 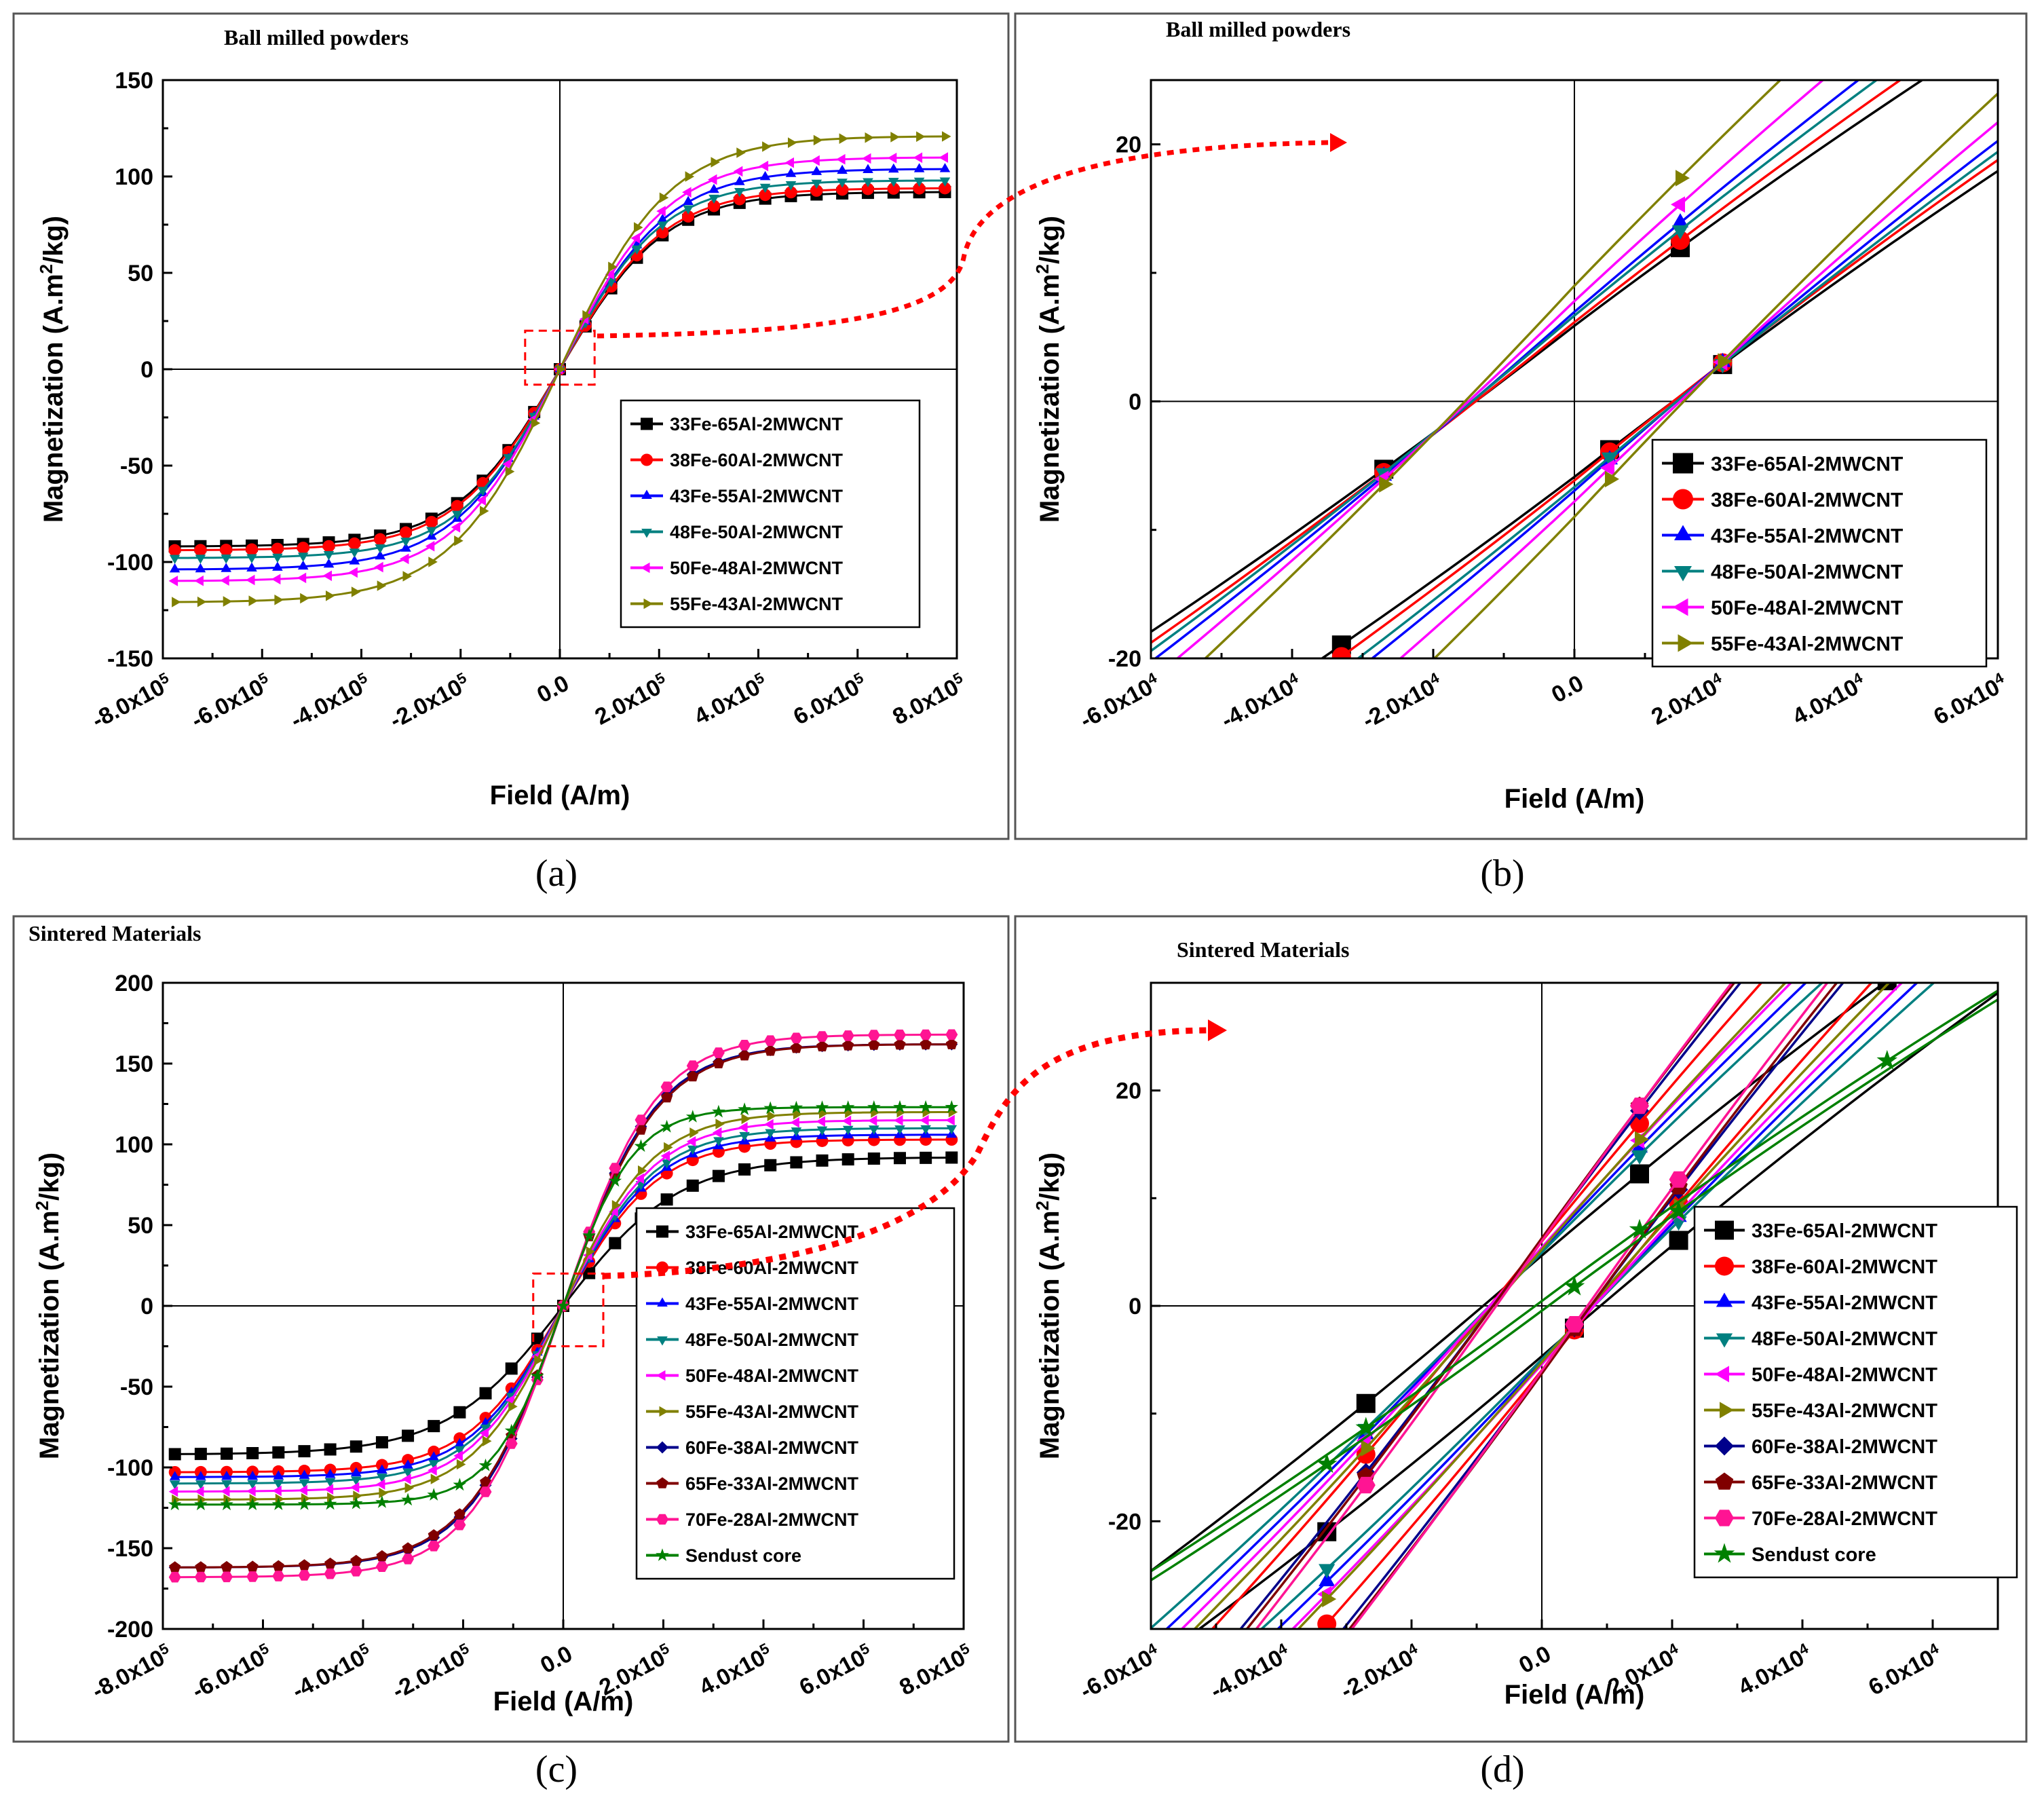 I want to click on legend-item: 48Fe-50Al-2MWCNT, so click(x=1820, y=1339).